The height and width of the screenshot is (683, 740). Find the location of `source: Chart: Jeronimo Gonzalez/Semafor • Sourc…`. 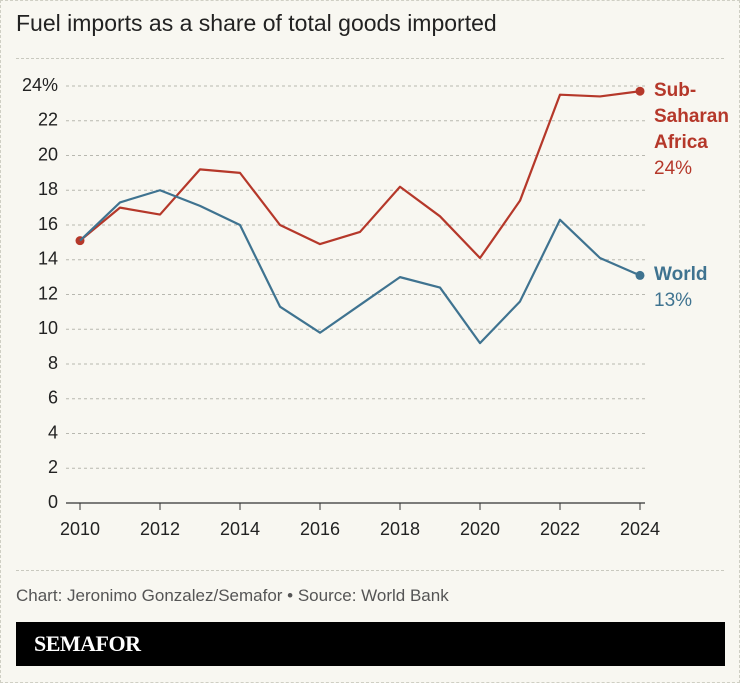

source: Chart: Jeronimo Gonzalez/Semafor • Sourc… is located at coordinates (232, 595).